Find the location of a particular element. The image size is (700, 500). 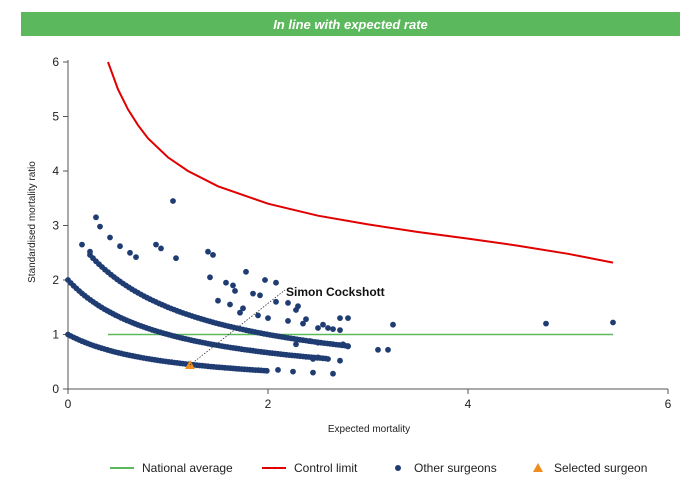

x-tick-label: 6 is located at coordinates (668, 404).